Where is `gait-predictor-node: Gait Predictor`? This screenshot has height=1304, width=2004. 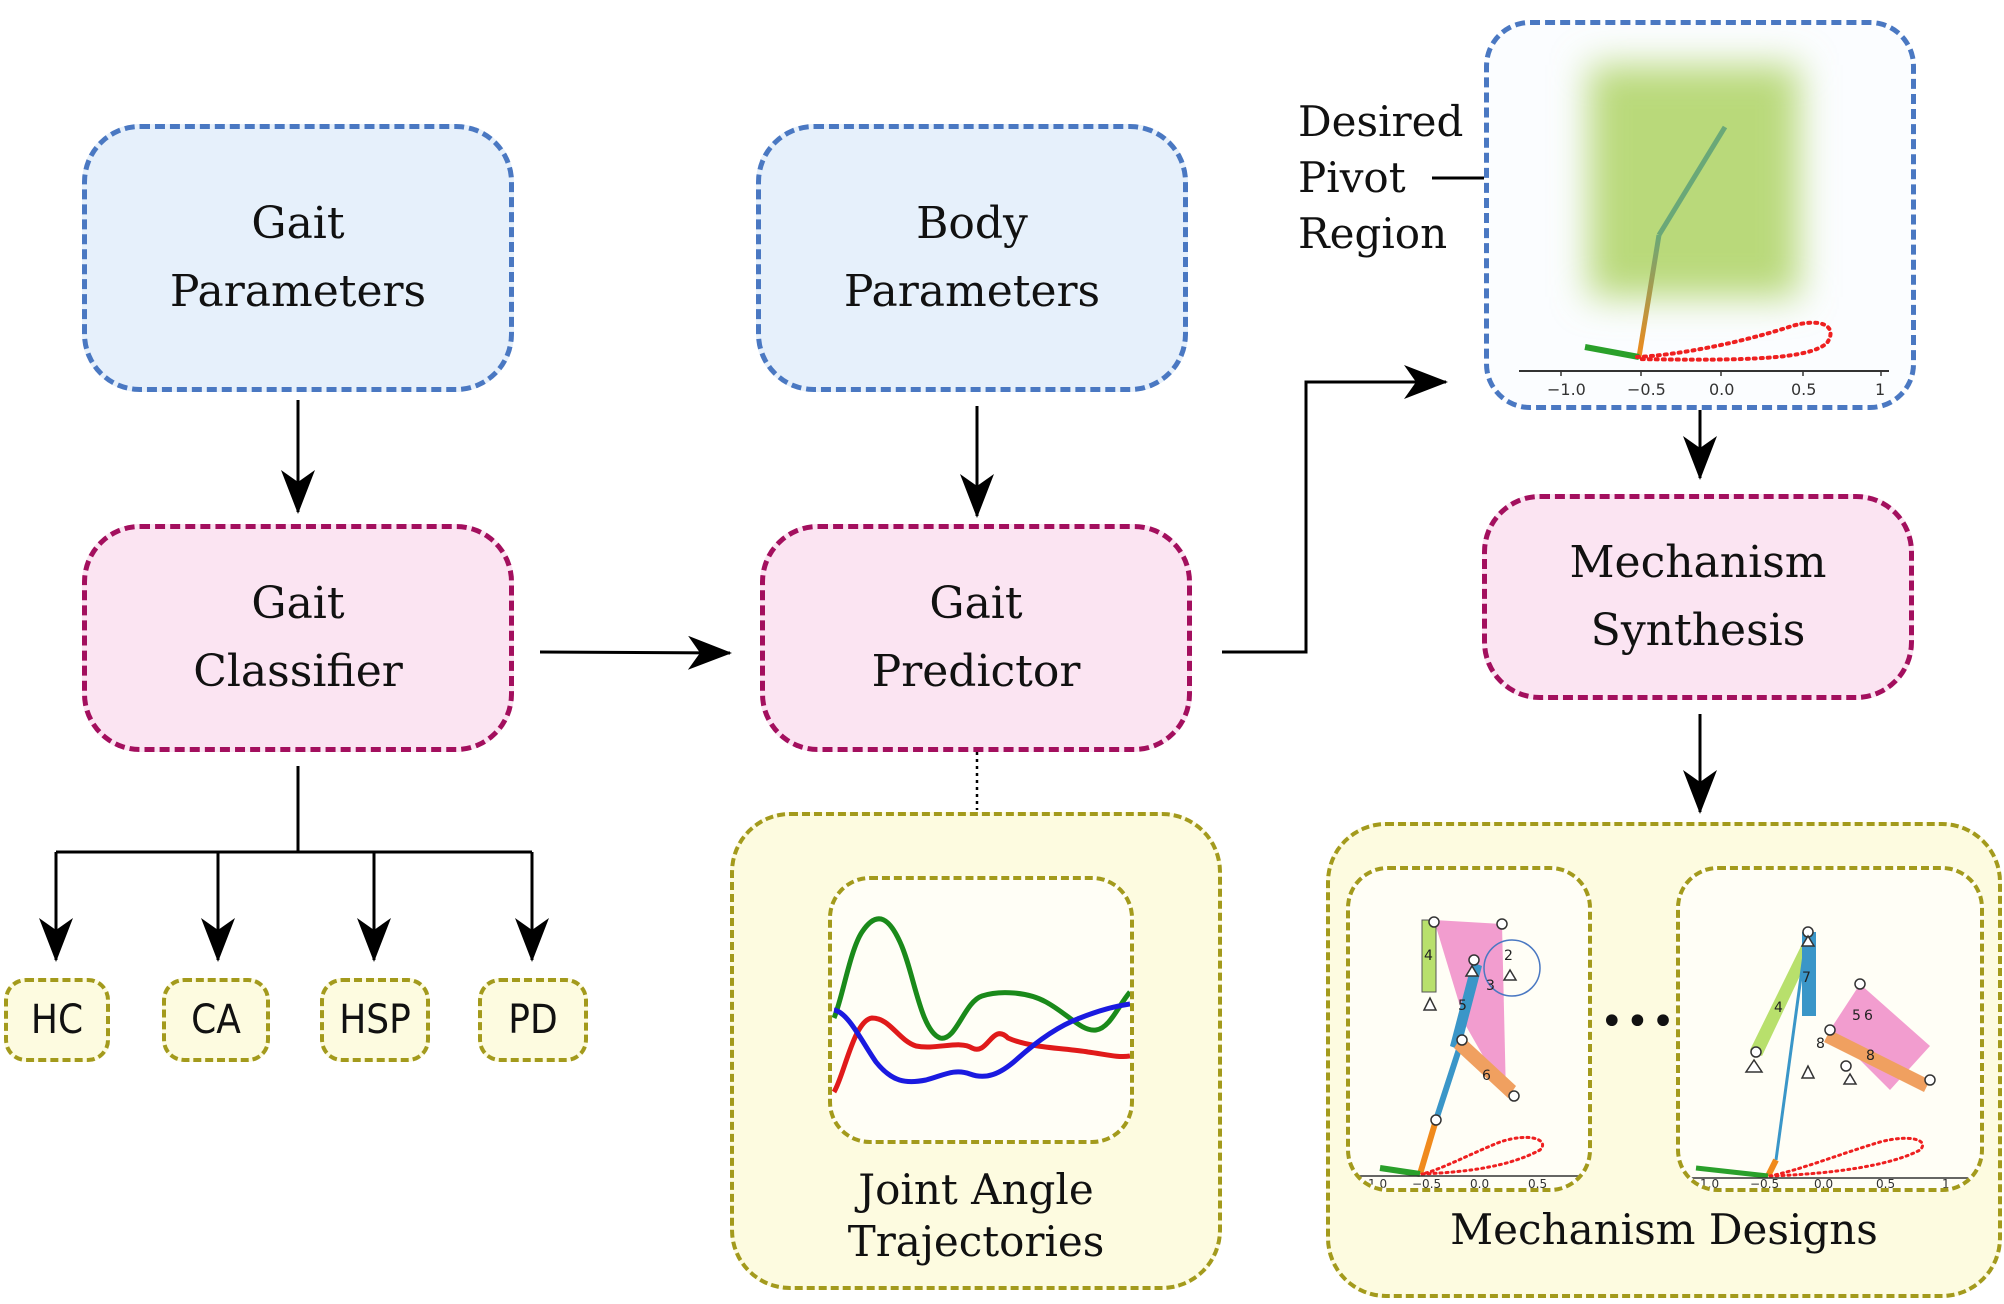 gait-predictor-node: Gait Predictor is located at coordinates (976, 638).